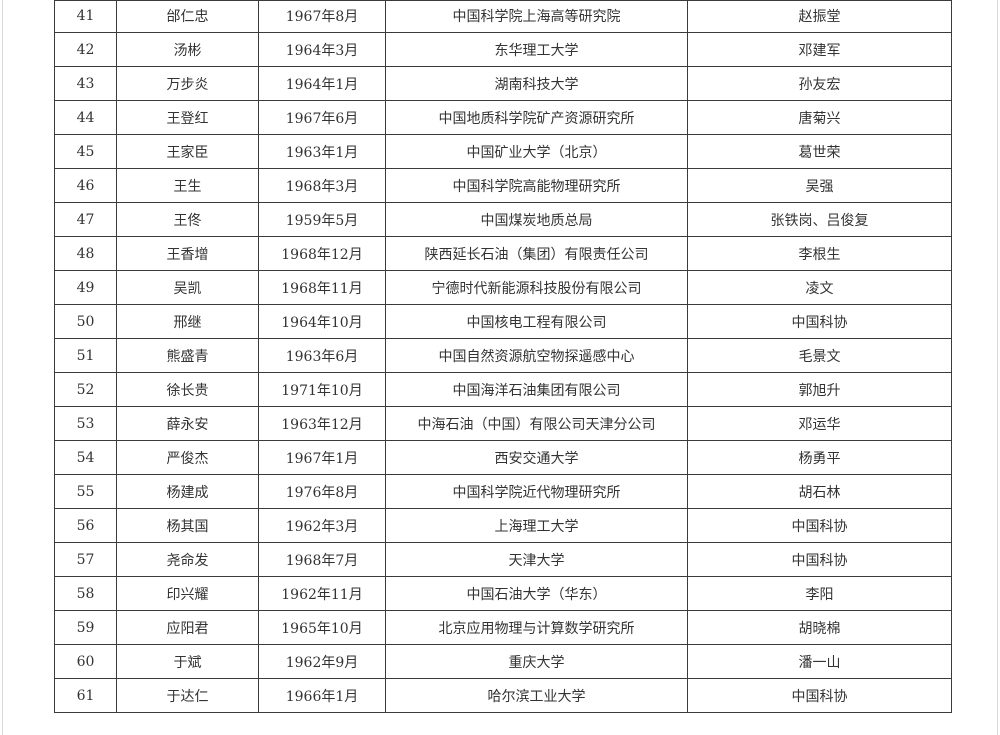 The height and width of the screenshot is (735, 1000). What do you see at coordinates (187, 151) in the screenshot?
I see `cell-name: 王家臣` at bounding box center [187, 151].